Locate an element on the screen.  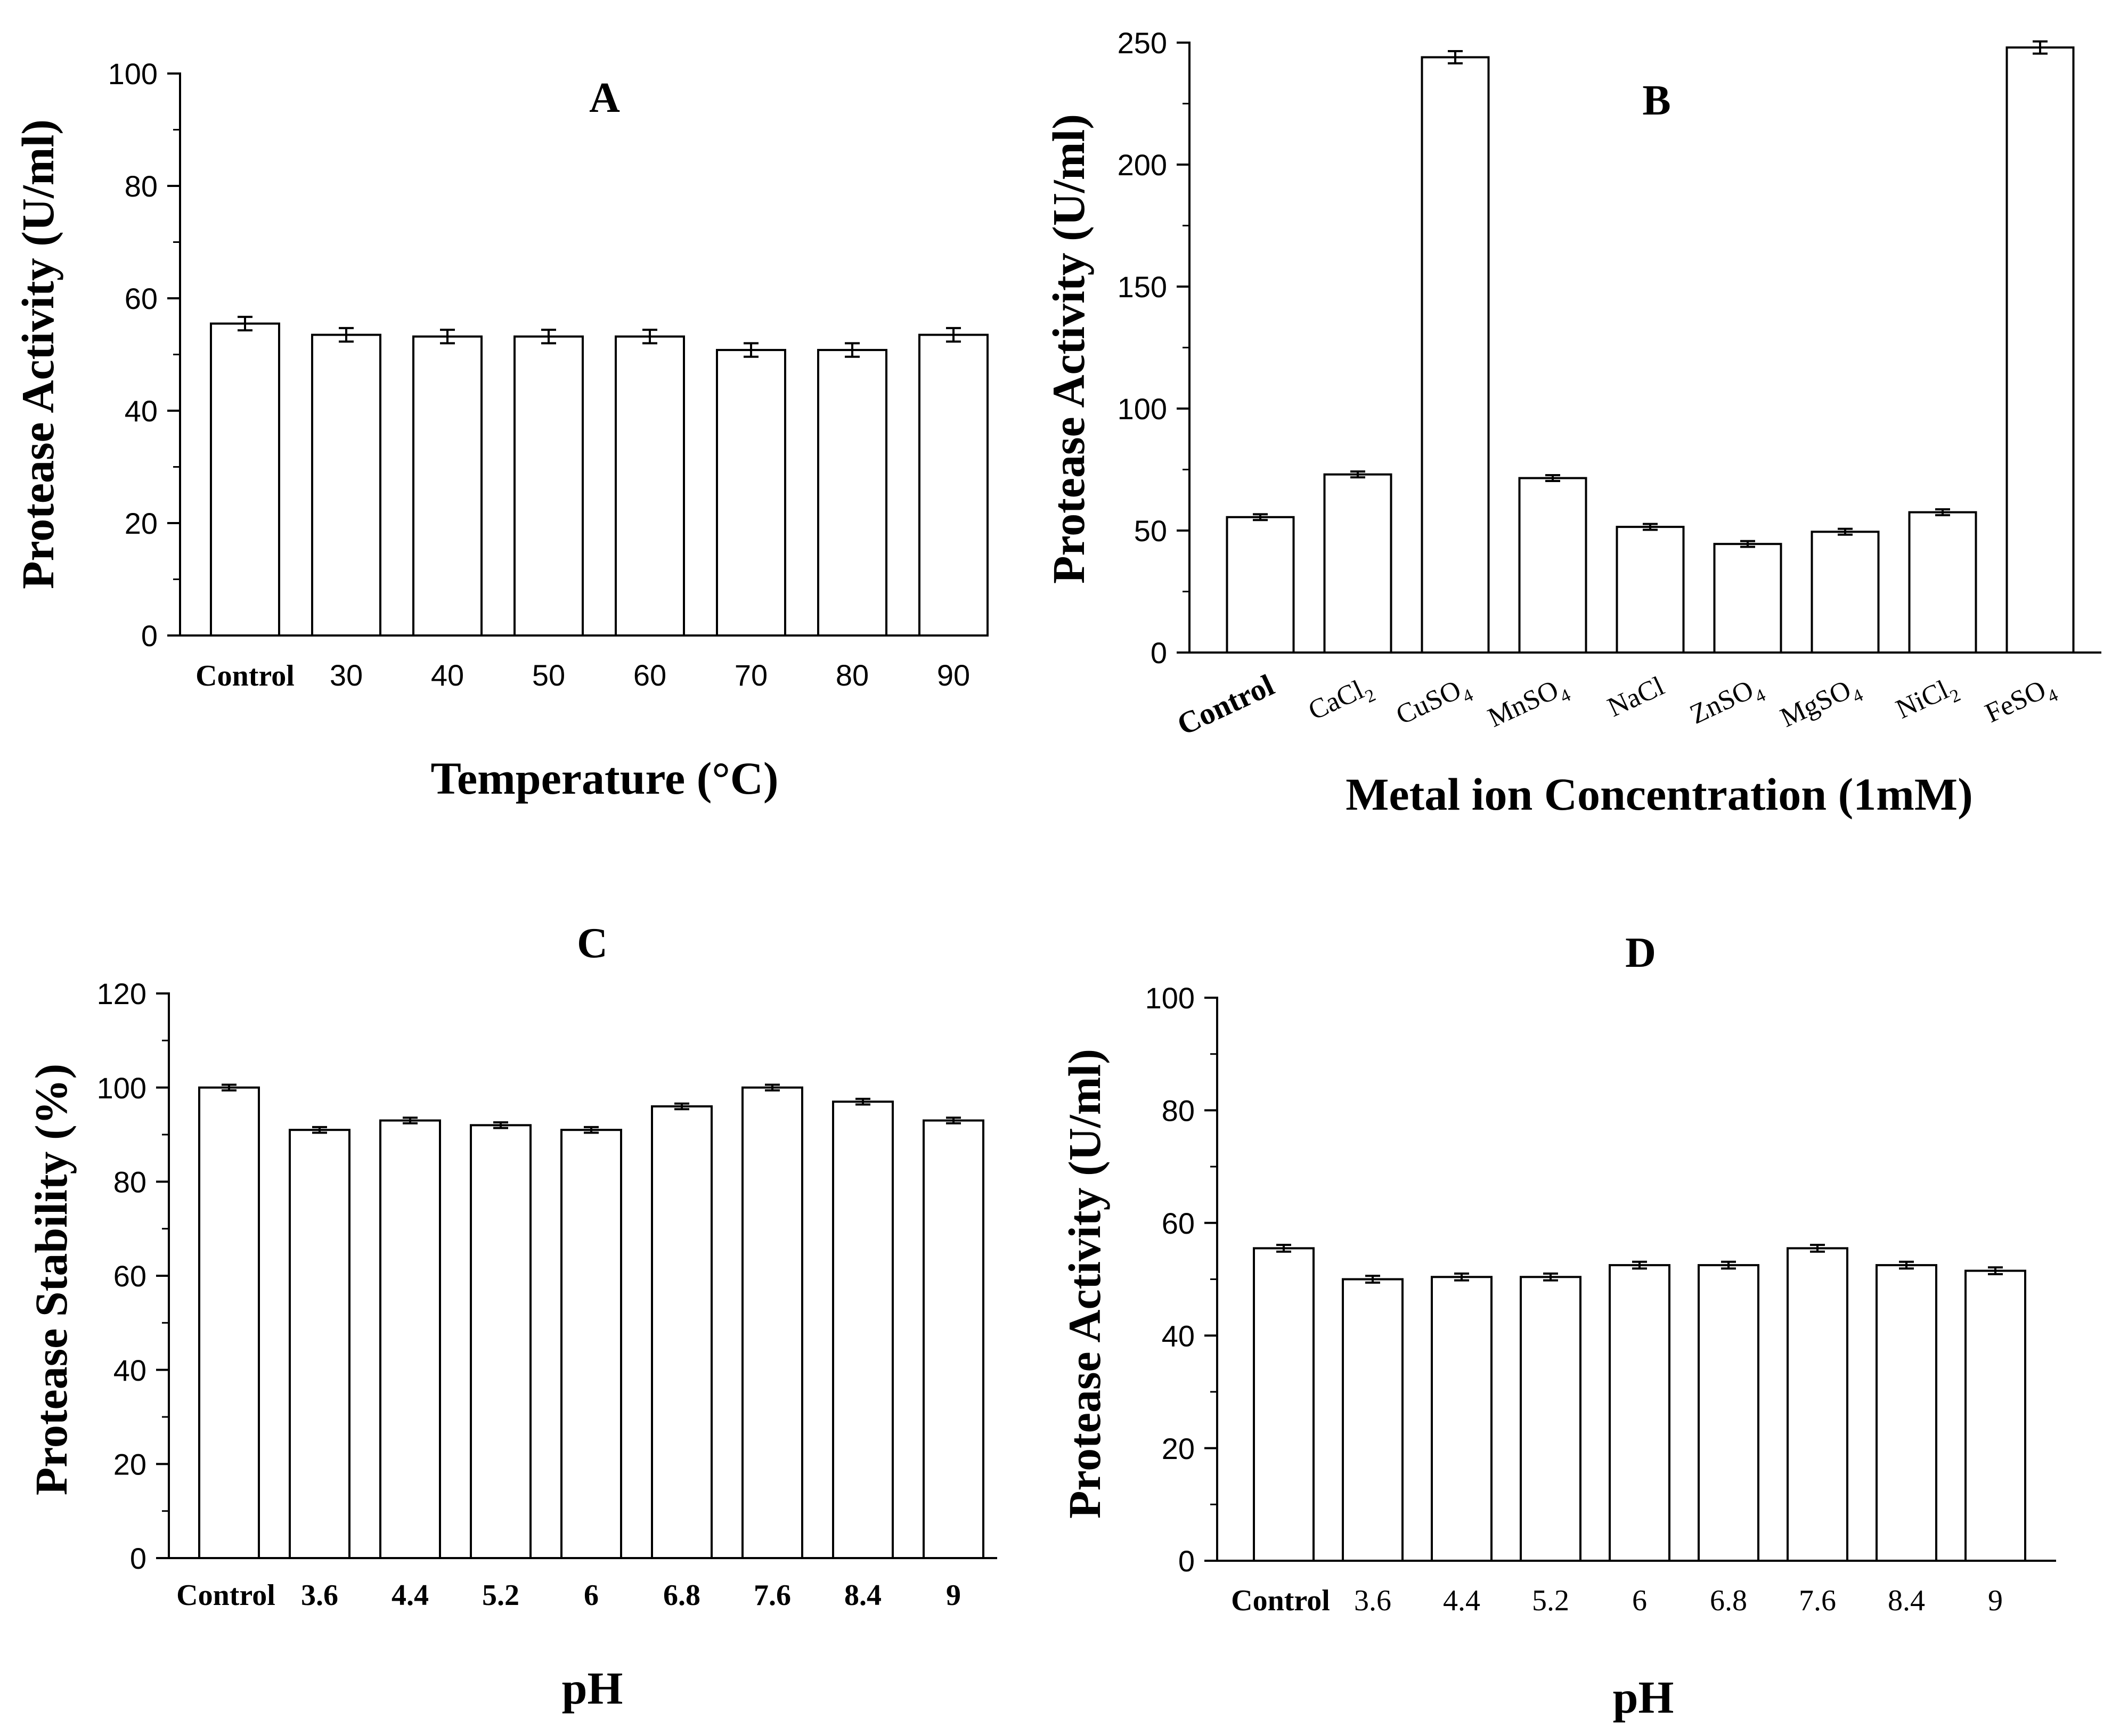
x-tick-label: 50 is located at coordinates (548, 675).